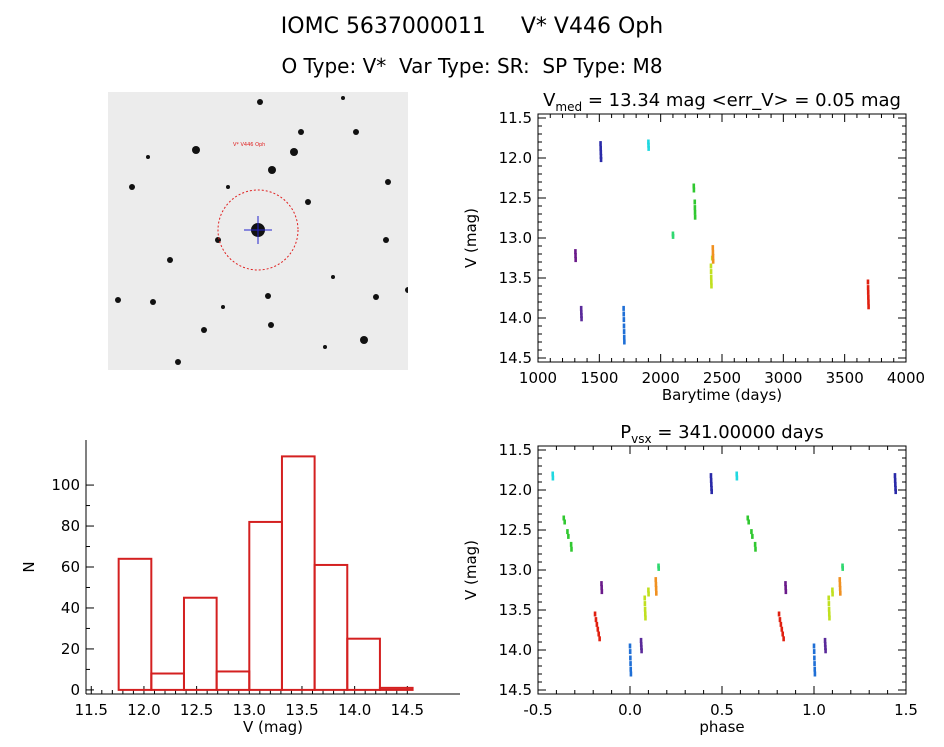 Image resolution: width=944 pixels, height=747 pixels. I want to click on x-tick-label: 13.5, so click(301, 710).